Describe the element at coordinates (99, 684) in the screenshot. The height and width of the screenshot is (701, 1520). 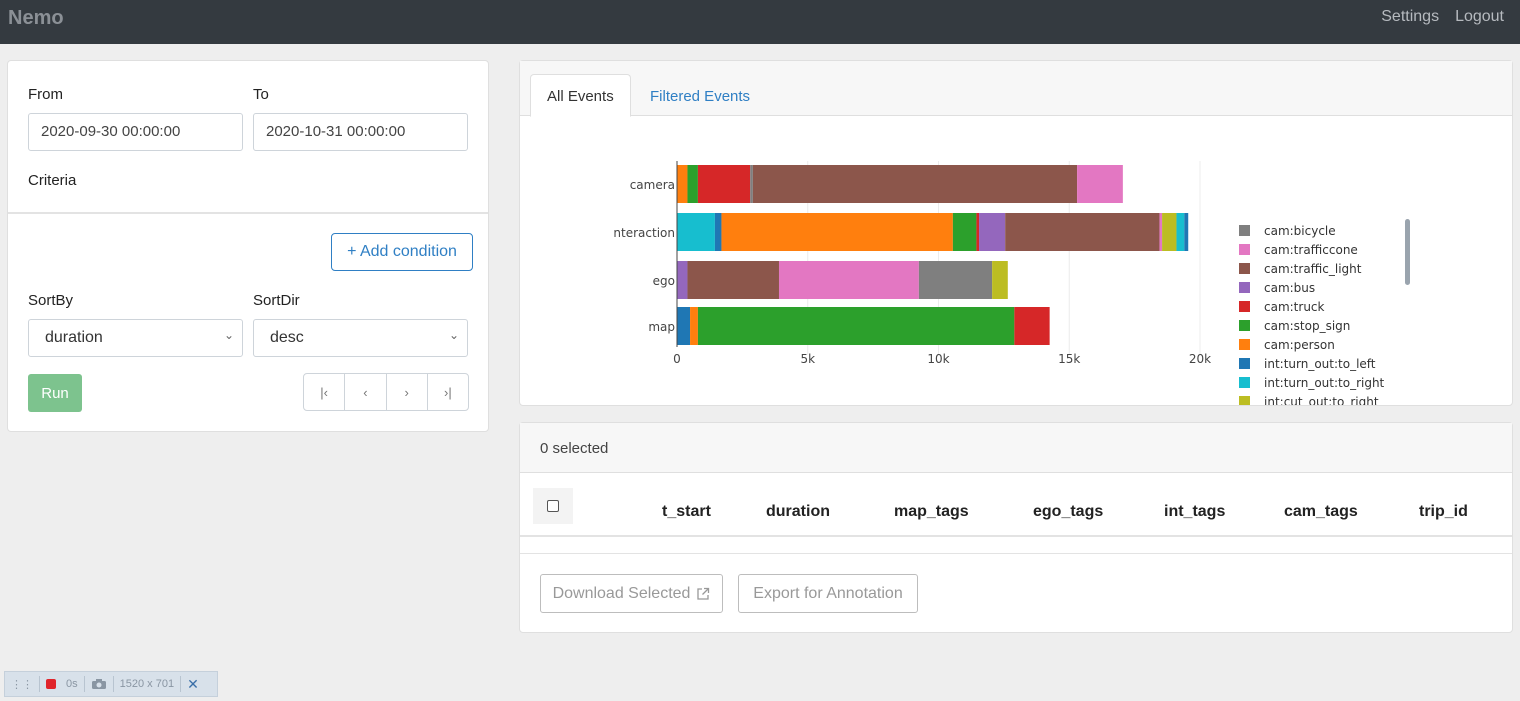
I see `camera-icon` at that location.